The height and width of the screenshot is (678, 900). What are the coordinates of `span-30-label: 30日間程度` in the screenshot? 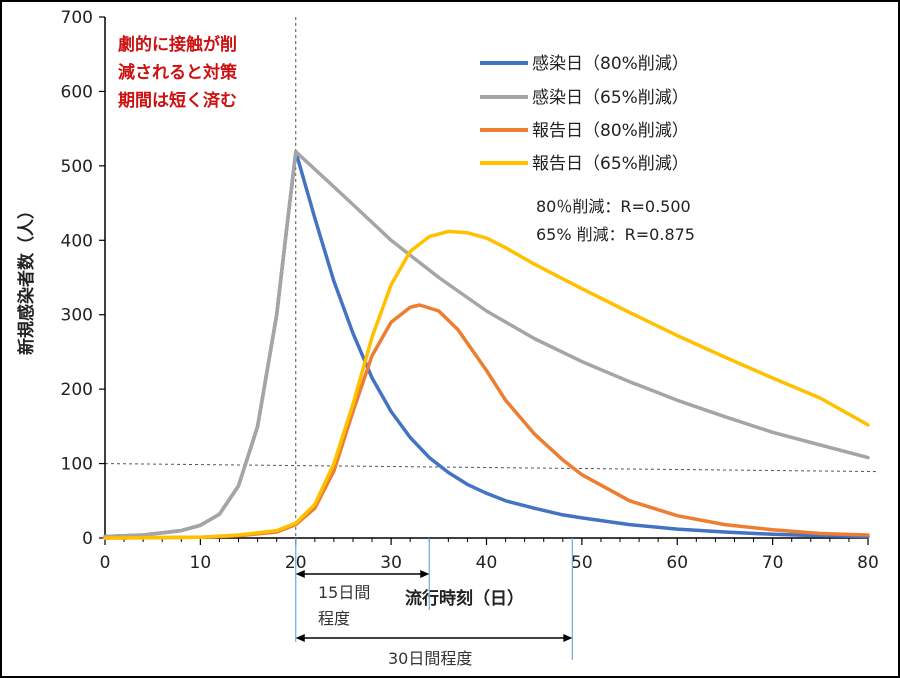 It's located at (430, 658).